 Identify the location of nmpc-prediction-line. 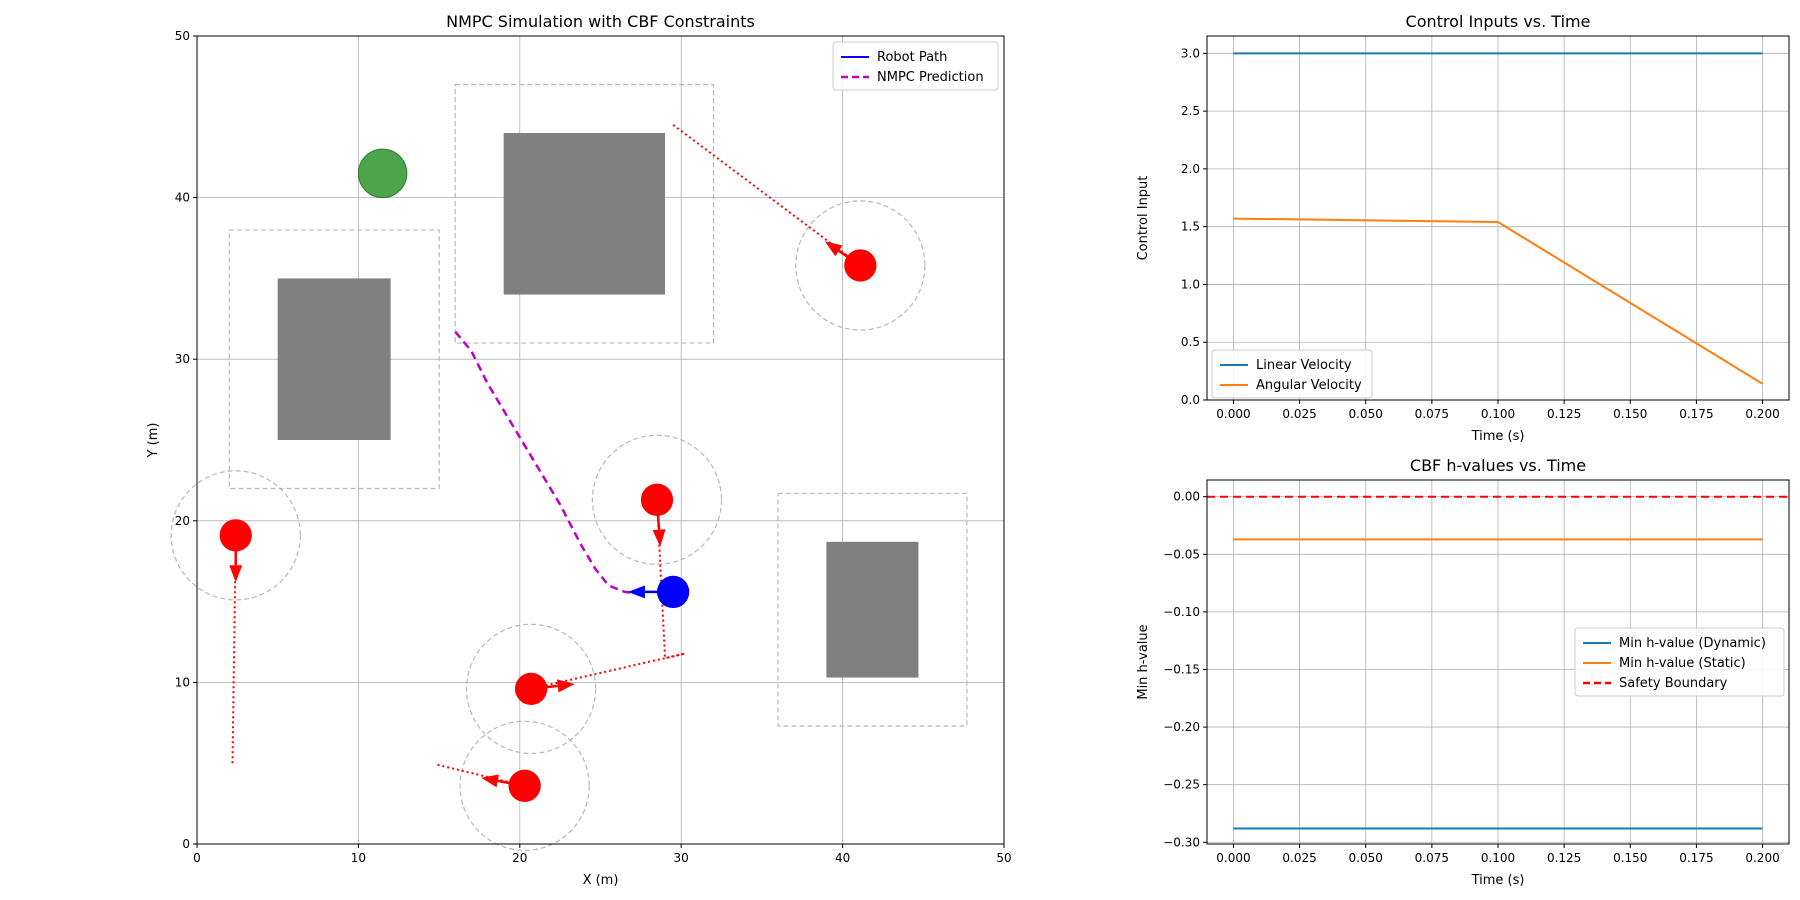
(547, 462).